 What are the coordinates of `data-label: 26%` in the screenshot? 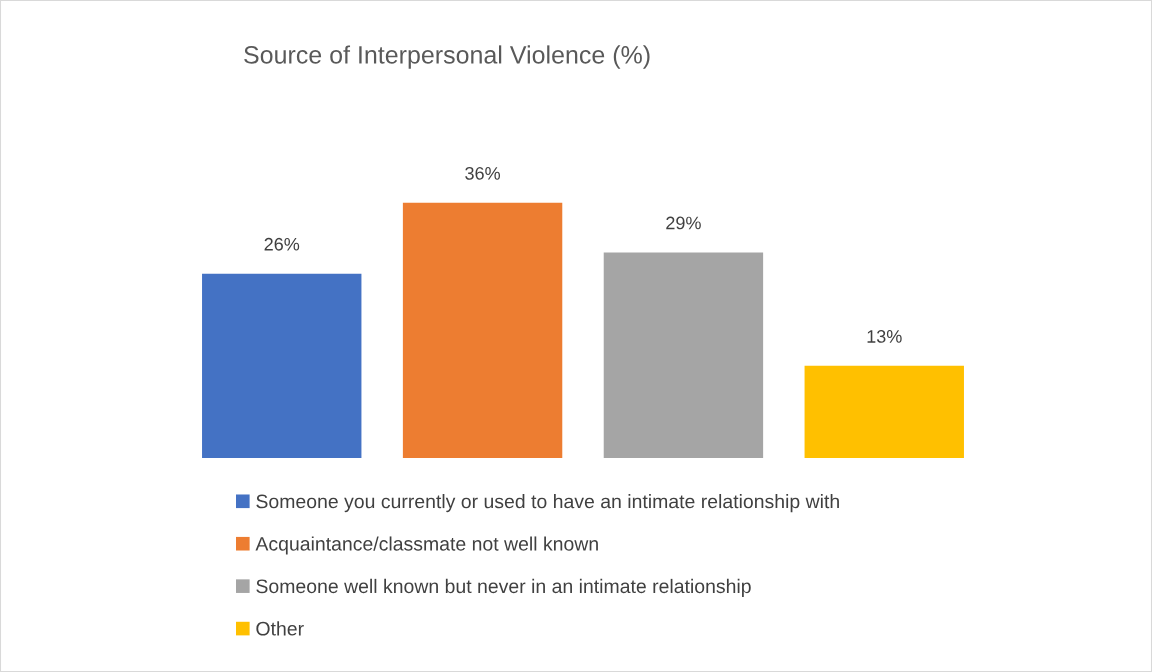 It's located at (282, 244).